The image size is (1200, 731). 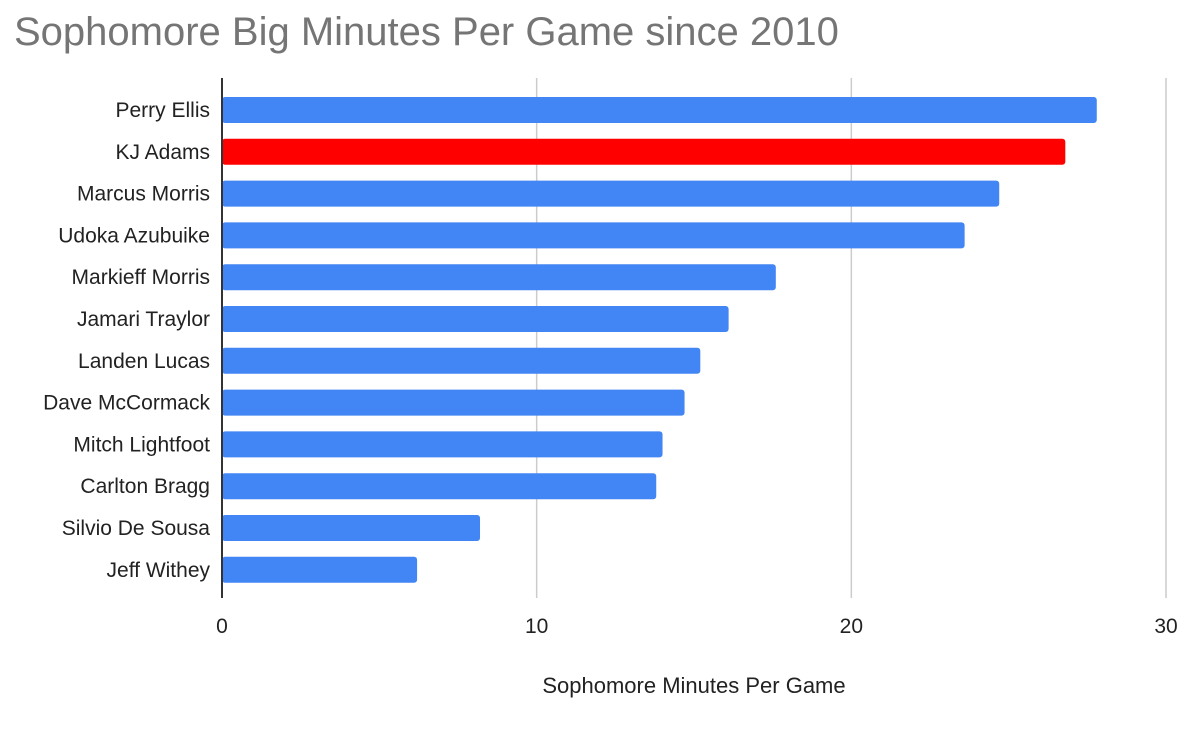 I want to click on x-axis-title: Sophomore Minutes Per Game, so click(x=693, y=685).